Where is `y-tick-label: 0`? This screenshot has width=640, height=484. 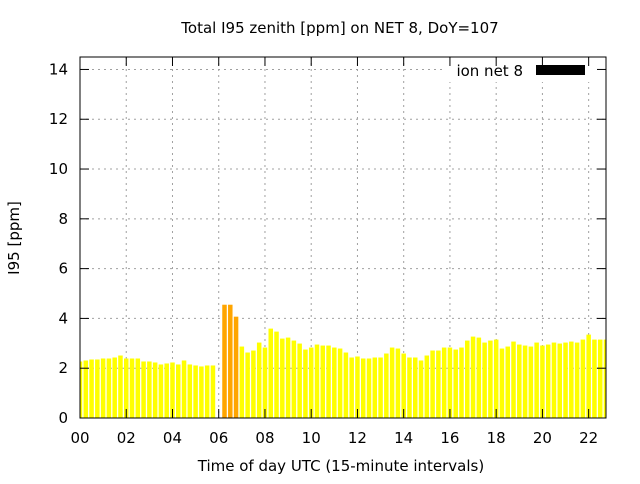
y-tick-label: 0 is located at coordinates (63, 418).